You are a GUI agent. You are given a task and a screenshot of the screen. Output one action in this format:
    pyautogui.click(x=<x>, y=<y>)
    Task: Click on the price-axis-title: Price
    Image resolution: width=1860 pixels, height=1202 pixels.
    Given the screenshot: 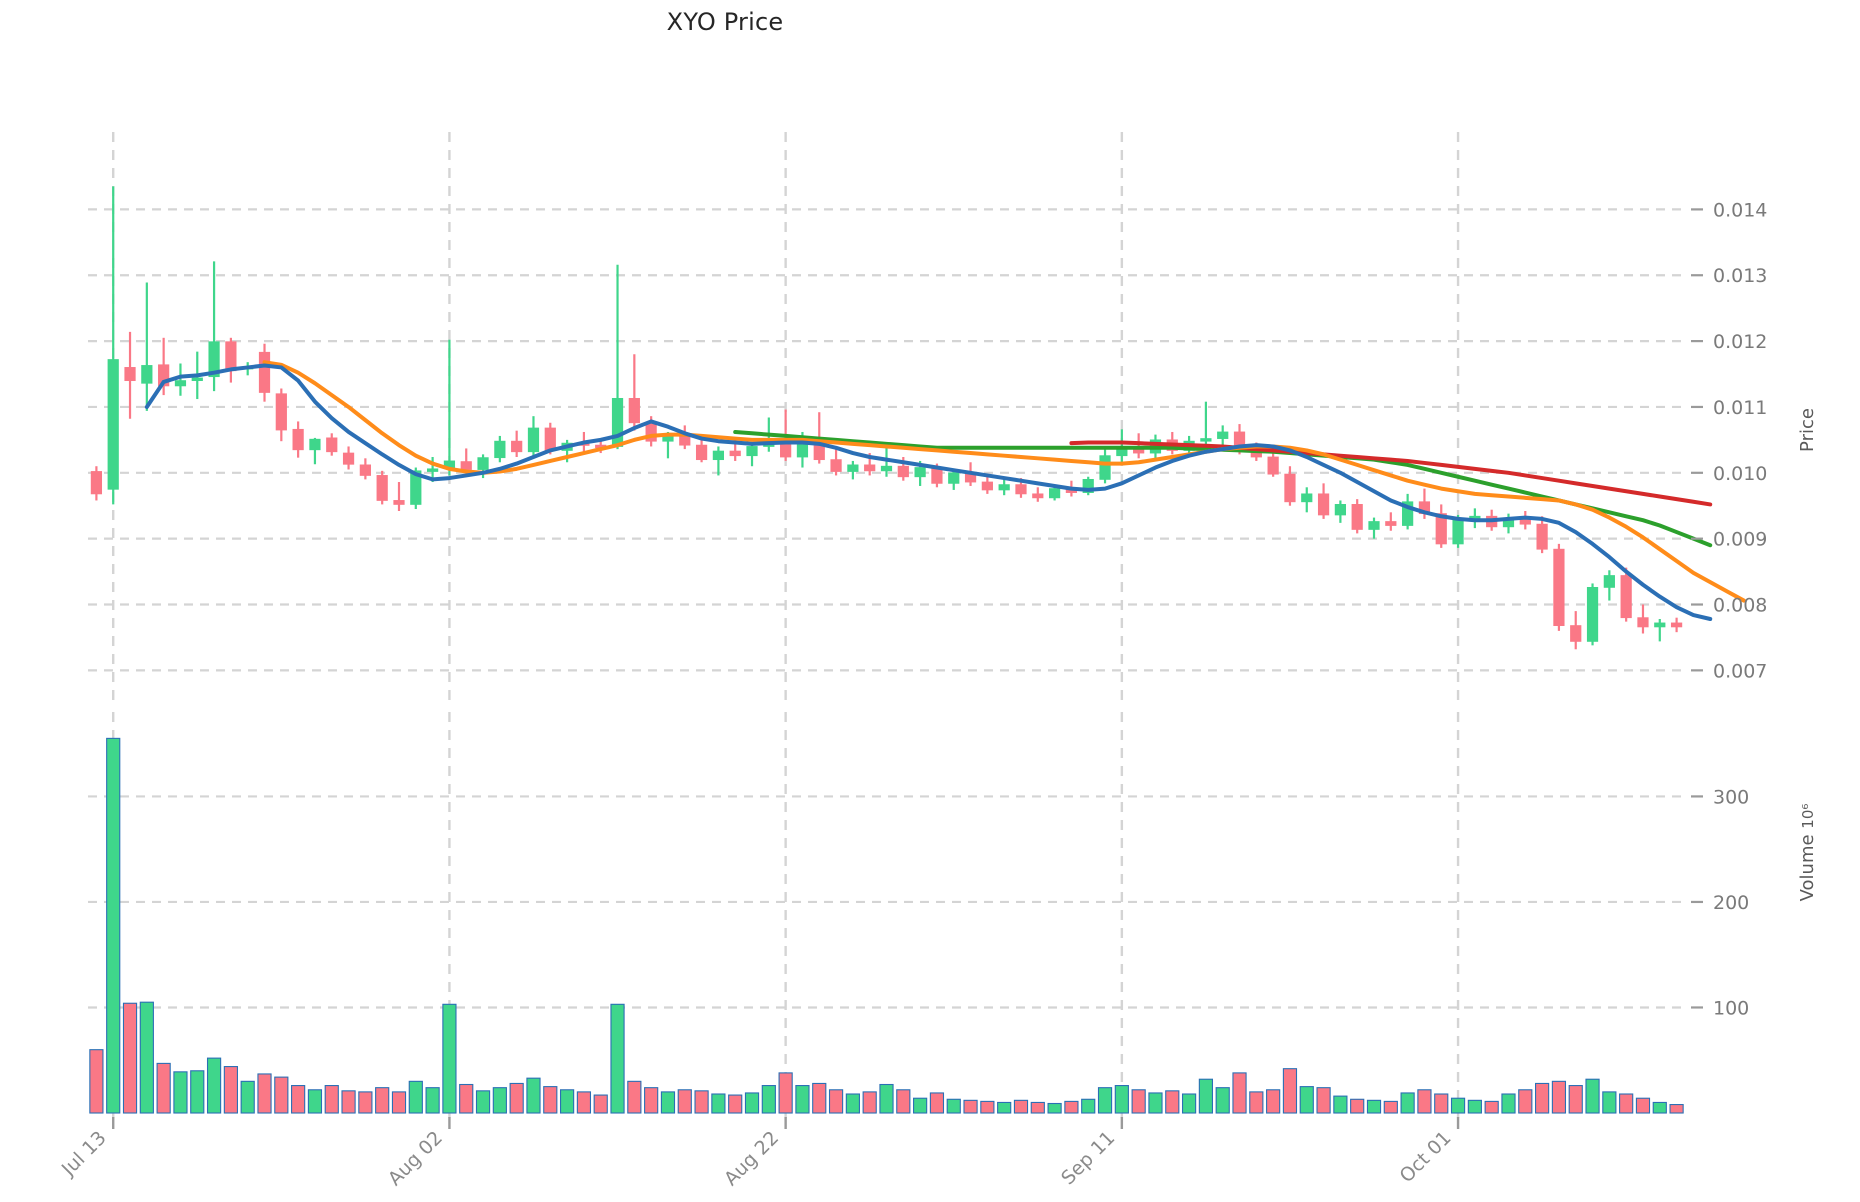 What is the action you would take?
    pyautogui.click(x=1807, y=430)
    